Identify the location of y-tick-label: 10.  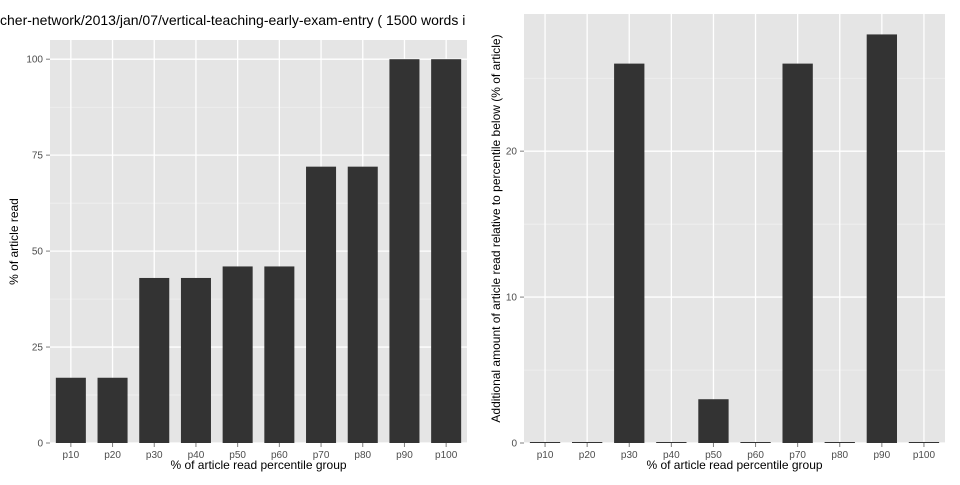
(512, 298).